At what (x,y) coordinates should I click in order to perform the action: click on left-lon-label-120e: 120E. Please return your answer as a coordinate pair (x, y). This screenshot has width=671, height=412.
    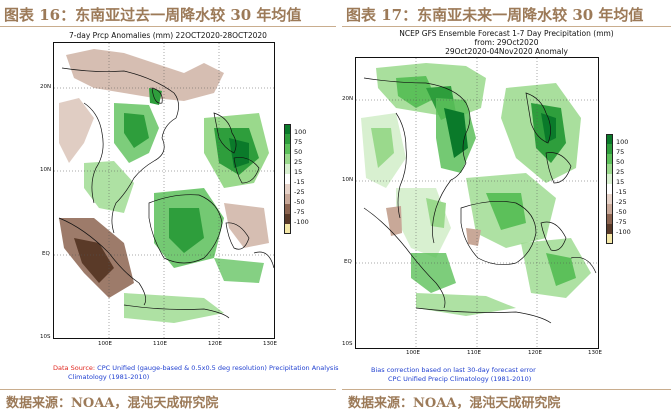
    Looking at the image, I should click on (215, 344).